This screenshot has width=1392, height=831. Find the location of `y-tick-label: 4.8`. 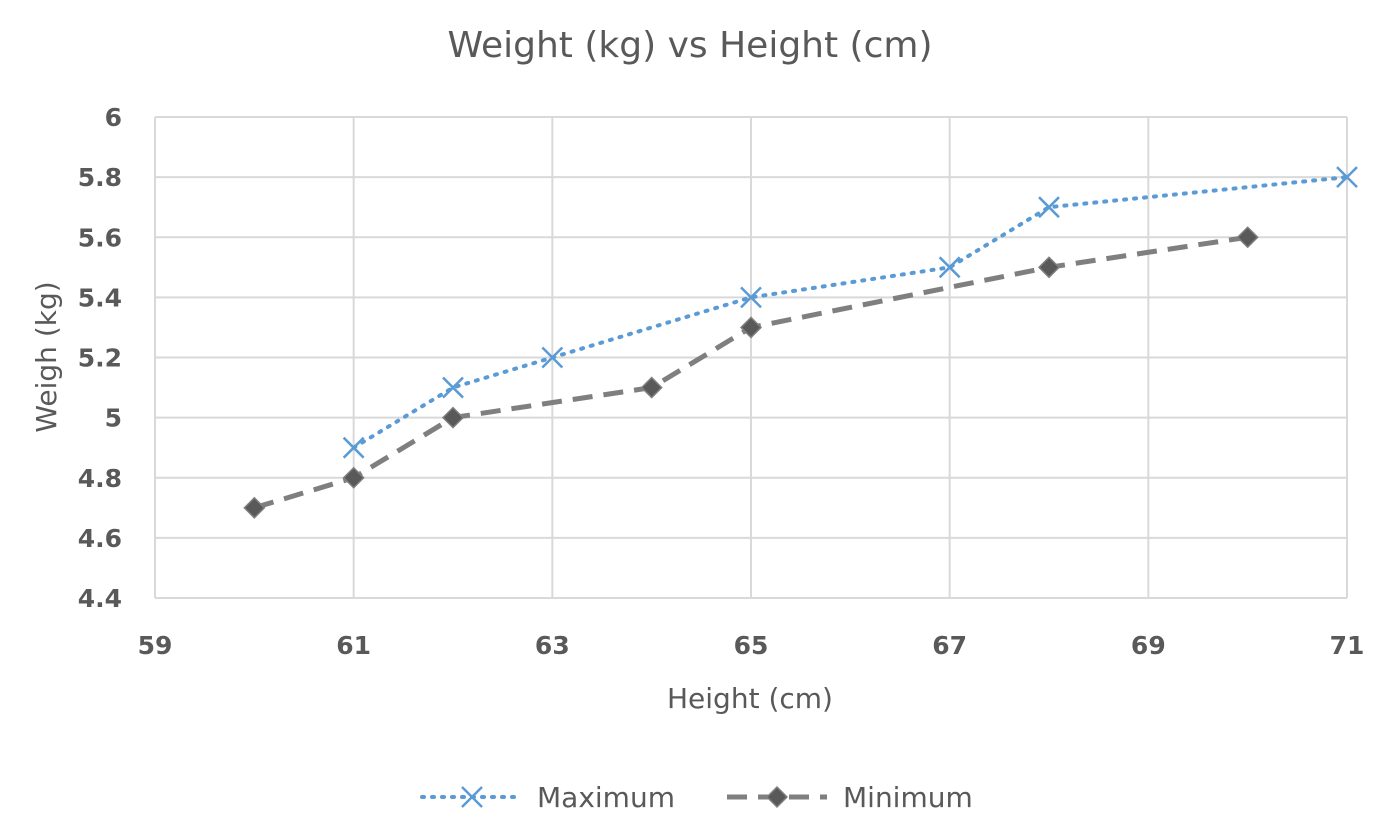

y-tick-label: 4.8 is located at coordinates (100, 478).